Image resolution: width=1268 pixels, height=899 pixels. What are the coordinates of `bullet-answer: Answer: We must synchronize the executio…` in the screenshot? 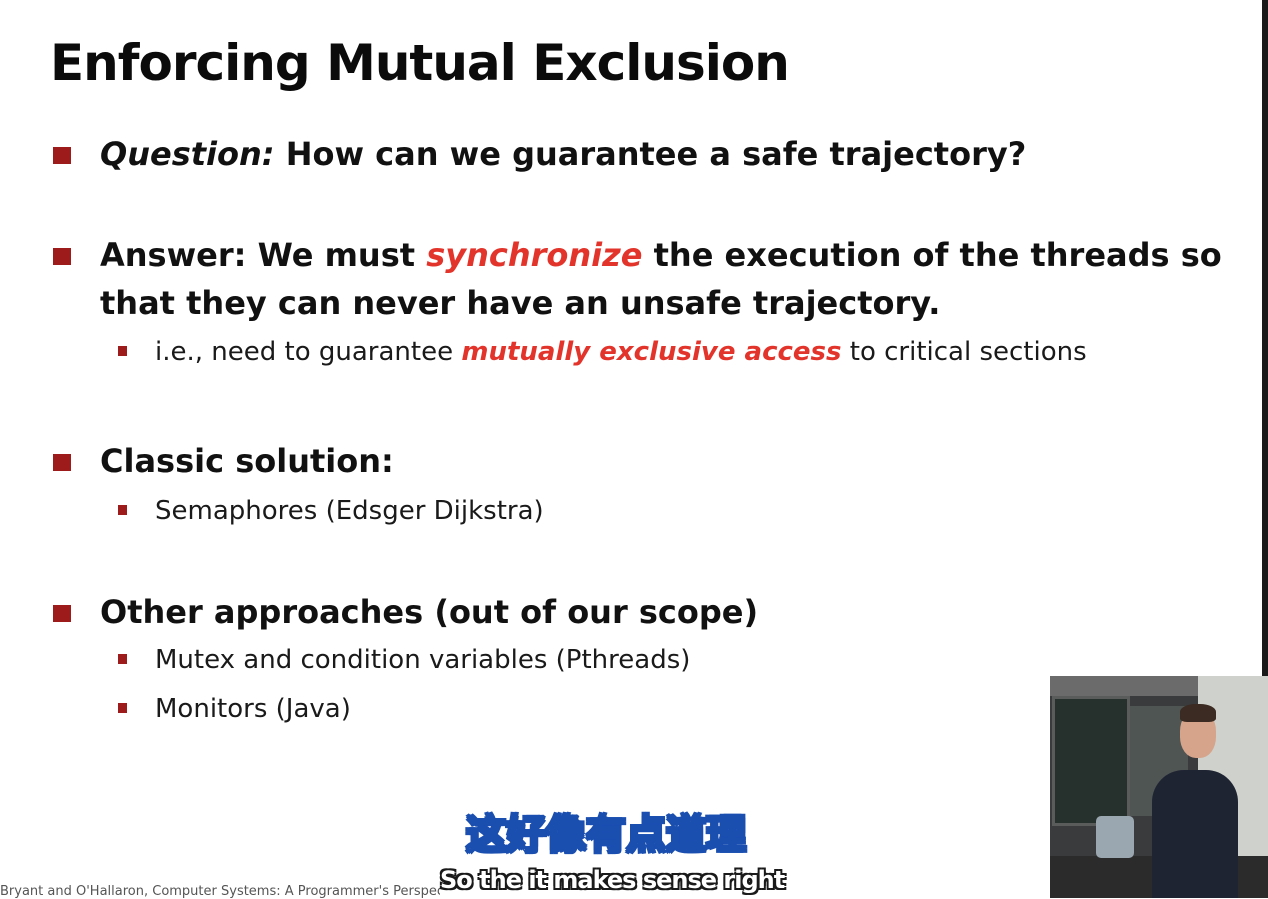 It's located at (637, 255).